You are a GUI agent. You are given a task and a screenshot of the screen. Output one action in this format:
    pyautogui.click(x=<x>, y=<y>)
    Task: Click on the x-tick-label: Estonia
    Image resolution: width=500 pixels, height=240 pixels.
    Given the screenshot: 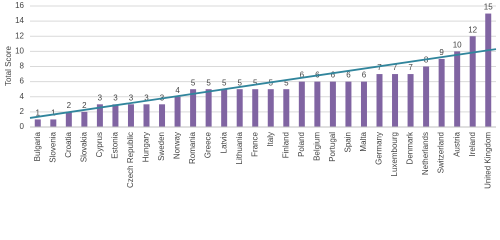 What is the action you would take?
    pyautogui.click(x=115, y=144)
    